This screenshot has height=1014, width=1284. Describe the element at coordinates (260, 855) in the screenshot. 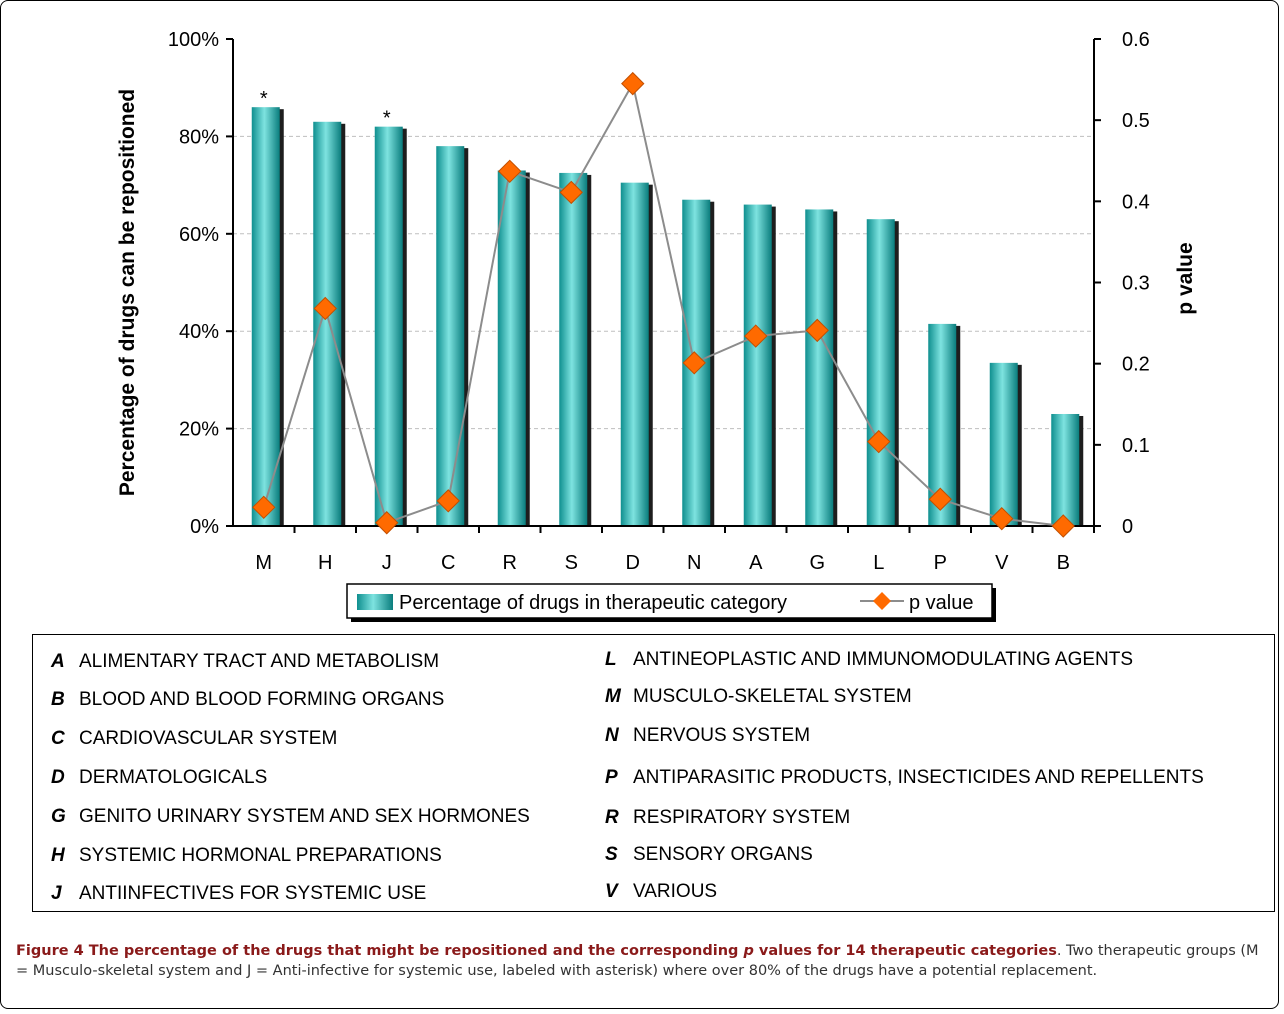

I see `category-name: SYSTEMIC HORMONAL PREPARATIONS` at that location.